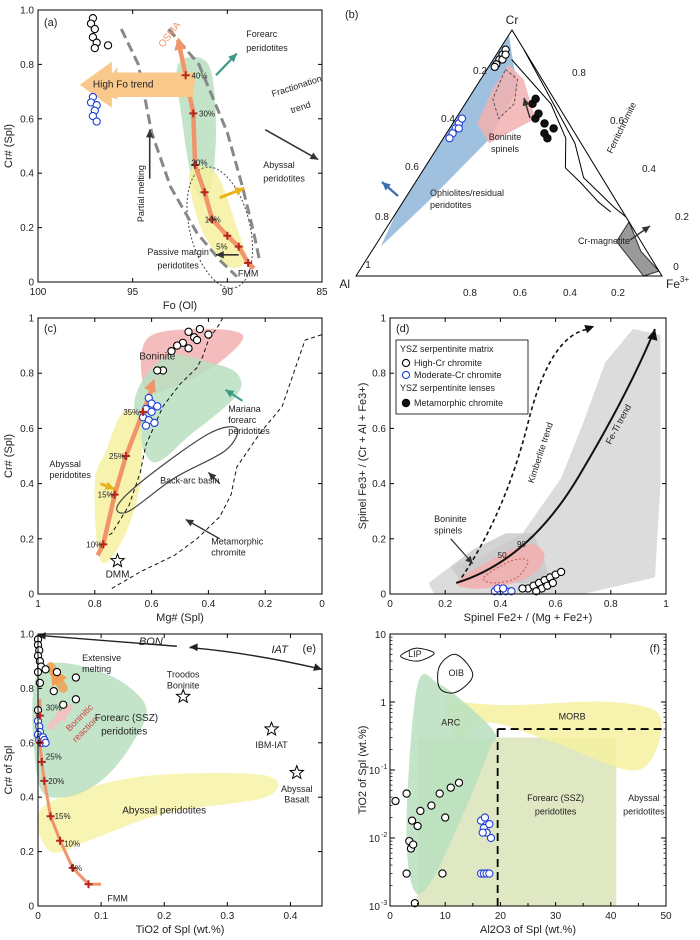 The image size is (700, 940). I want to click on melting-degree-label: 5%, so click(222, 247).